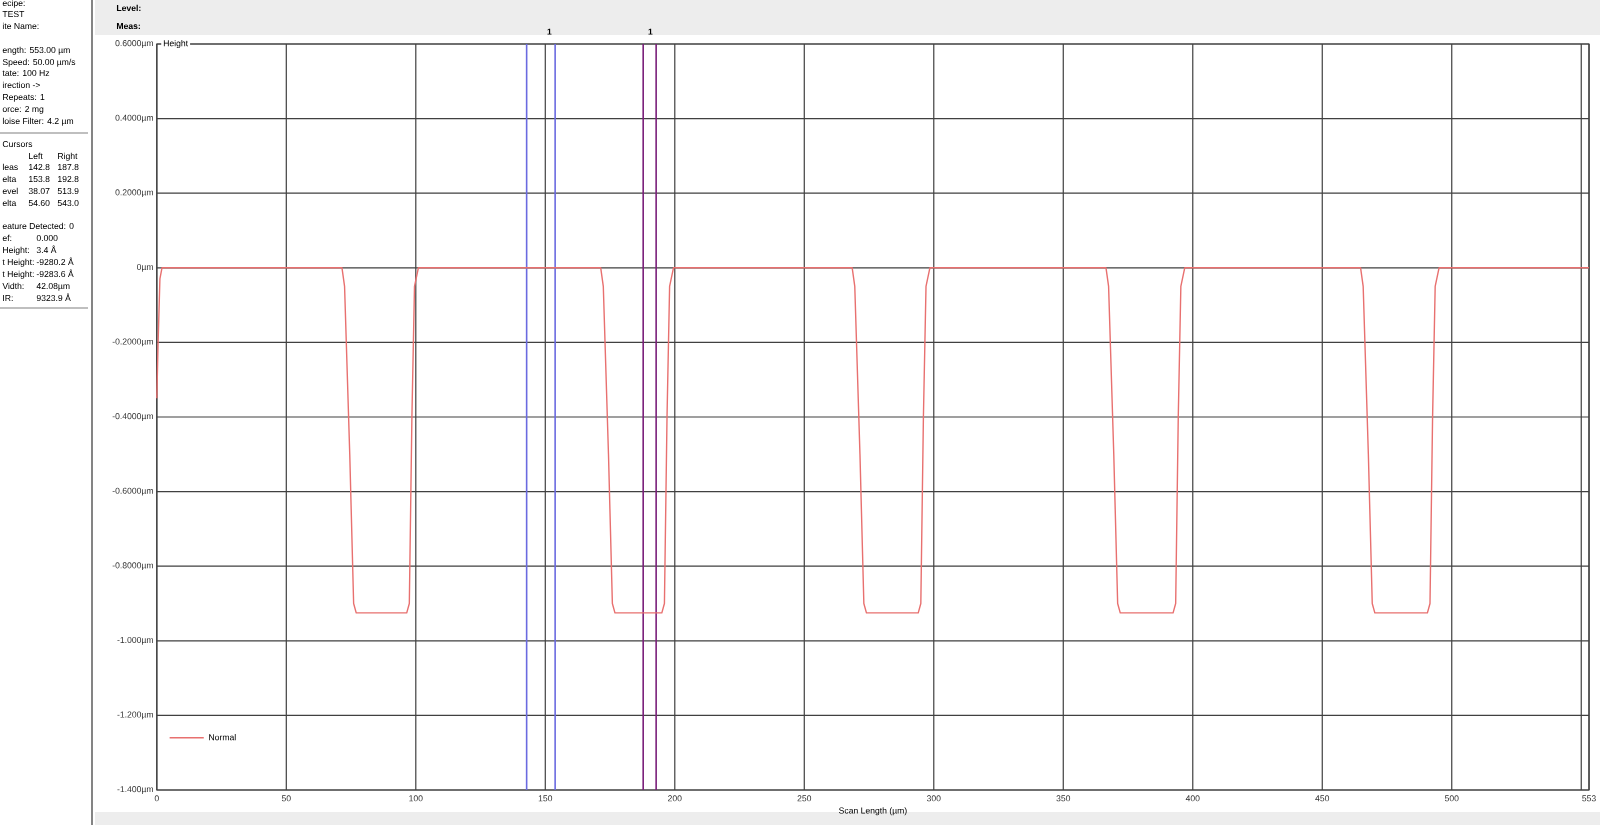 The image size is (1600, 825). I want to click on x-tick-label: 553, so click(1589, 798).